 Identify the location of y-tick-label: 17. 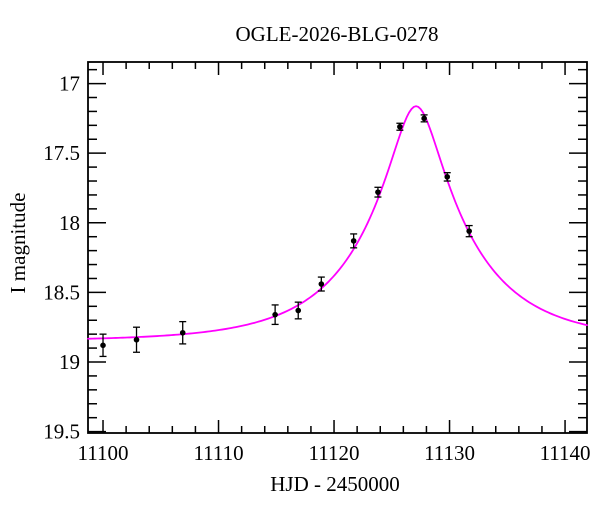
(69, 84).